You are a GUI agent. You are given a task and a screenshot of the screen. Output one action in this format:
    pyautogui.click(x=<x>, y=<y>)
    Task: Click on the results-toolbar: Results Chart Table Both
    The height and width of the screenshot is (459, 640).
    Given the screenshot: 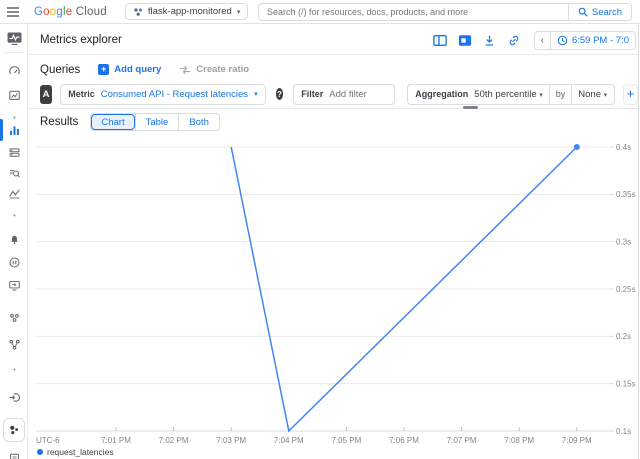 What is the action you would take?
    pyautogui.click(x=333, y=122)
    